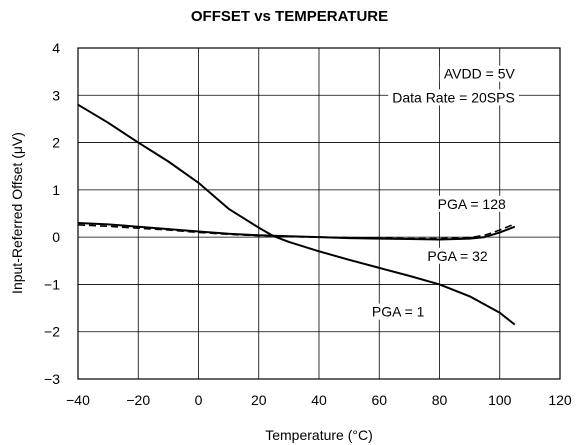 This screenshot has width=579, height=445. I want to click on y-tick-label: 0, so click(56, 237).